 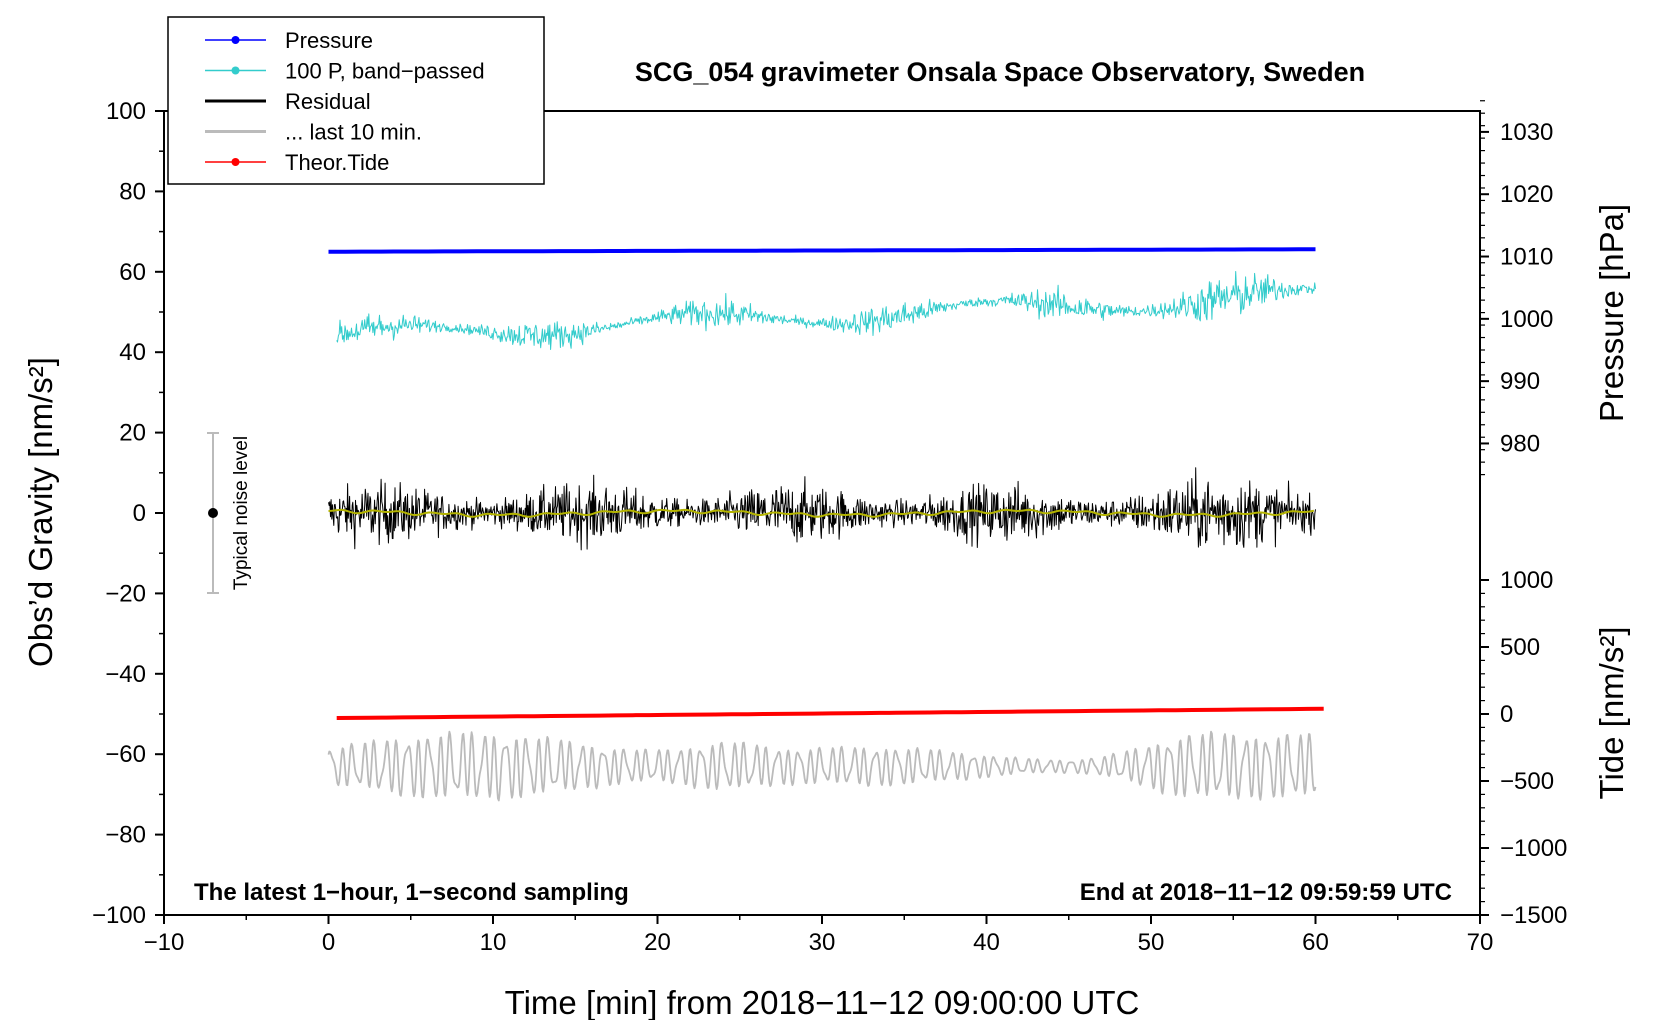 What do you see at coordinates (132, 272) in the screenshot?
I see `y-tick-label: 60` at bounding box center [132, 272].